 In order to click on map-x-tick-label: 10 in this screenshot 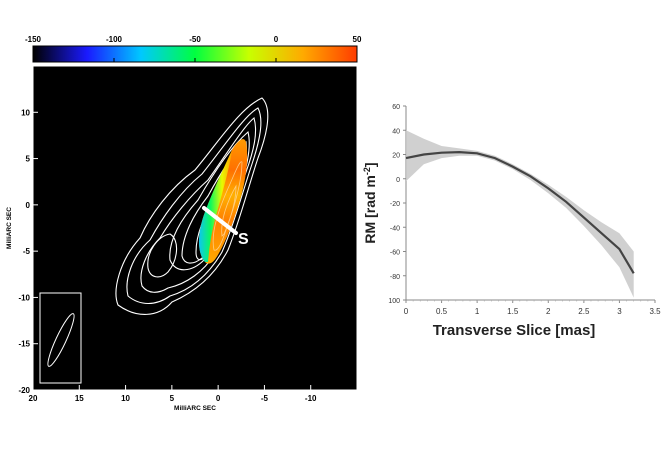, I will do `click(125, 398)`.